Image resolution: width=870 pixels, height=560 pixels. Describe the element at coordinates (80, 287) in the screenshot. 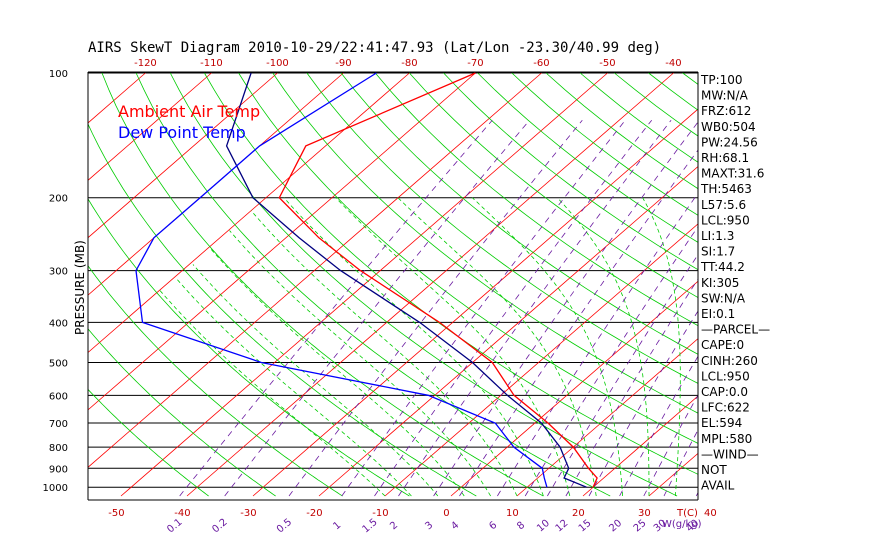

I see `y-axis-label: PRESSURE (MB)` at that location.